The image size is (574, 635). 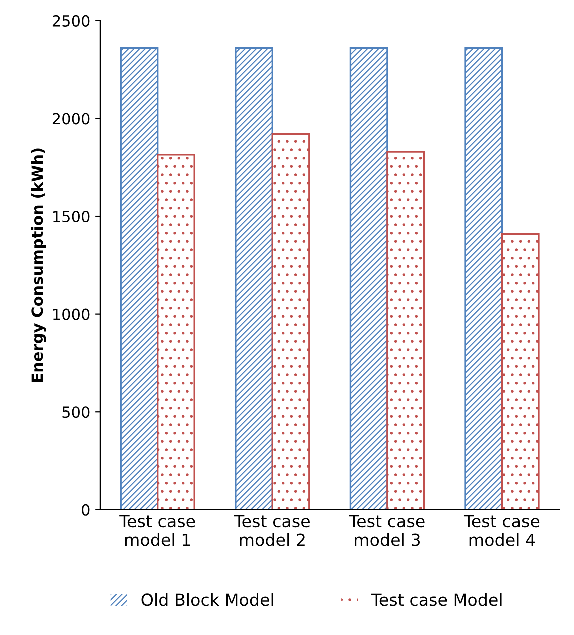 I want to click on y-tick-label: 0, so click(x=86, y=510).